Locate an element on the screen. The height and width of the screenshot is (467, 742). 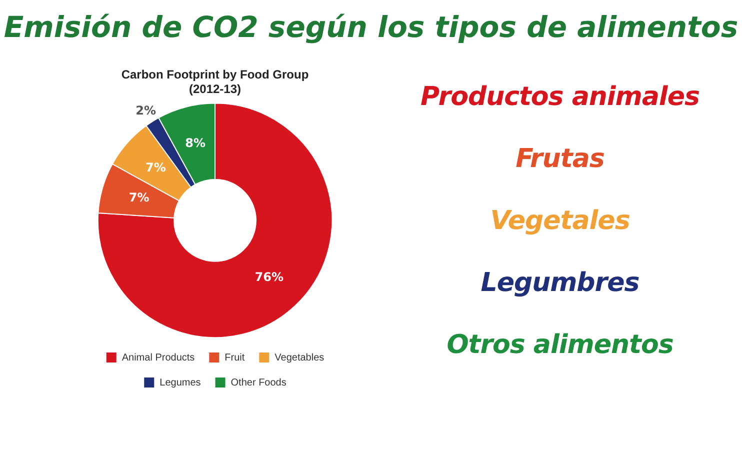
data-label: 2% is located at coordinates (146, 111).